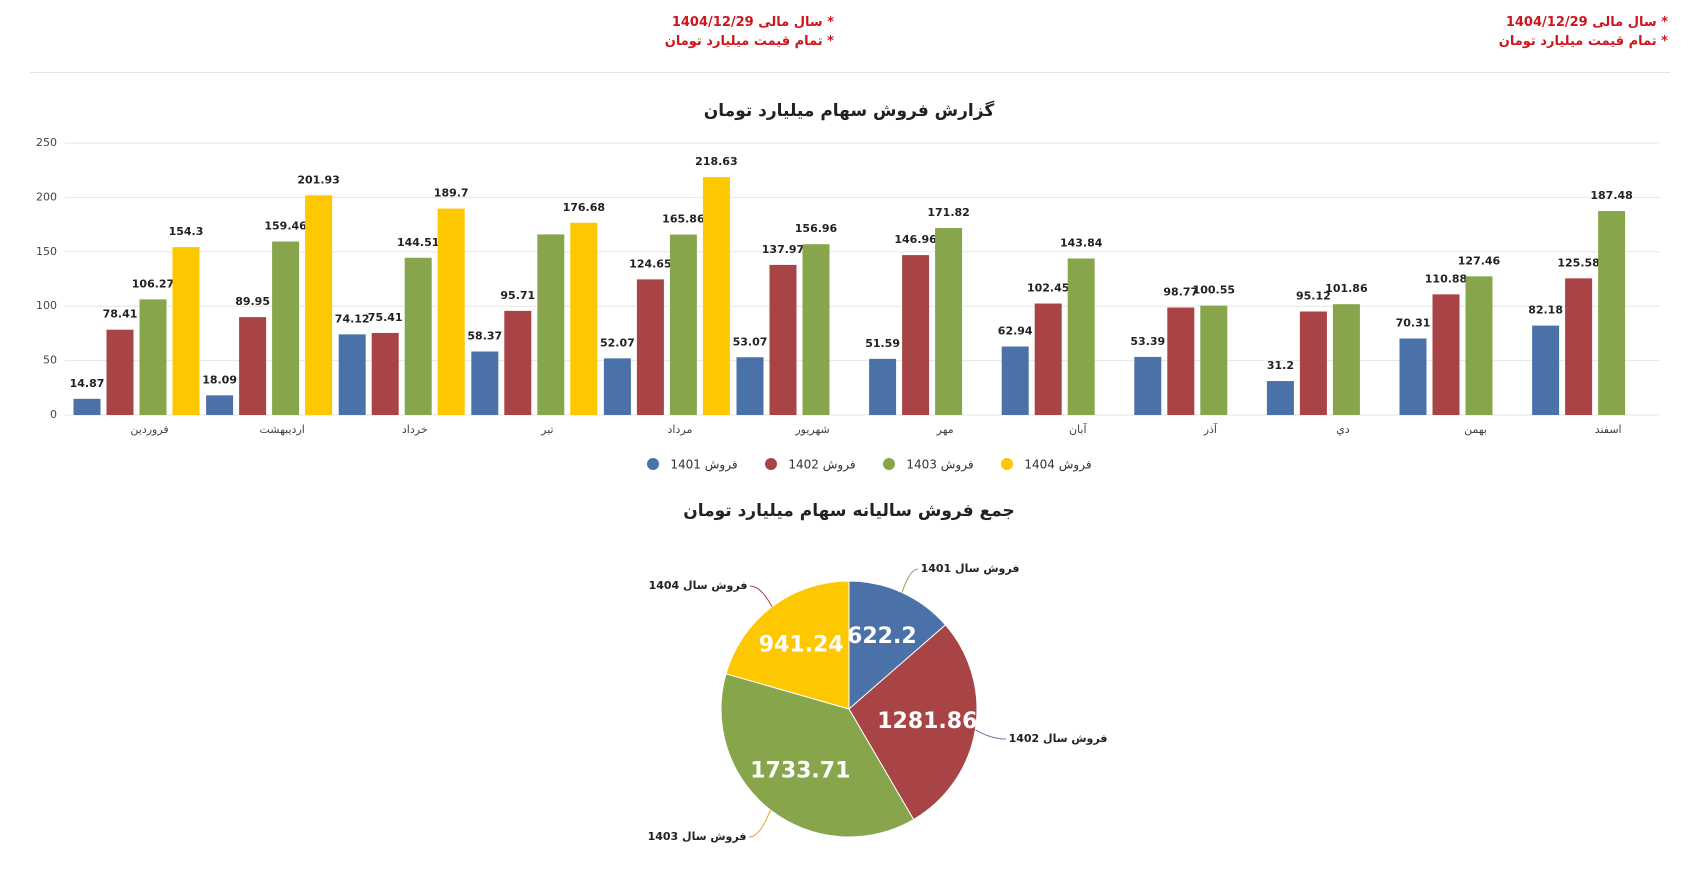 This screenshot has height=878, width=1693. What do you see at coordinates (849, 110) in the screenshot?
I see `chart-title: گزارش فروش سهام میلیارد تومان` at bounding box center [849, 110].